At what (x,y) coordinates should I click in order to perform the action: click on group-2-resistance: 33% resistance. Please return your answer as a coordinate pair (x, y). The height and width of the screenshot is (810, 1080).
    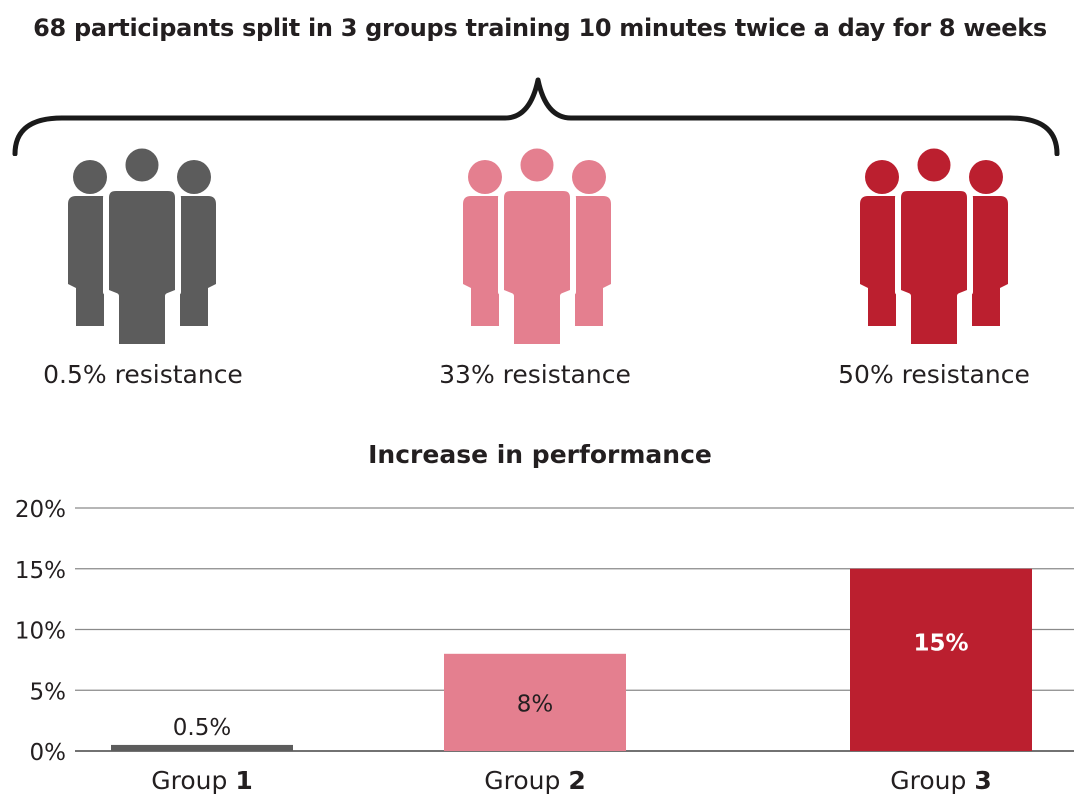
    Looking at the image, I should click on (535, 374).